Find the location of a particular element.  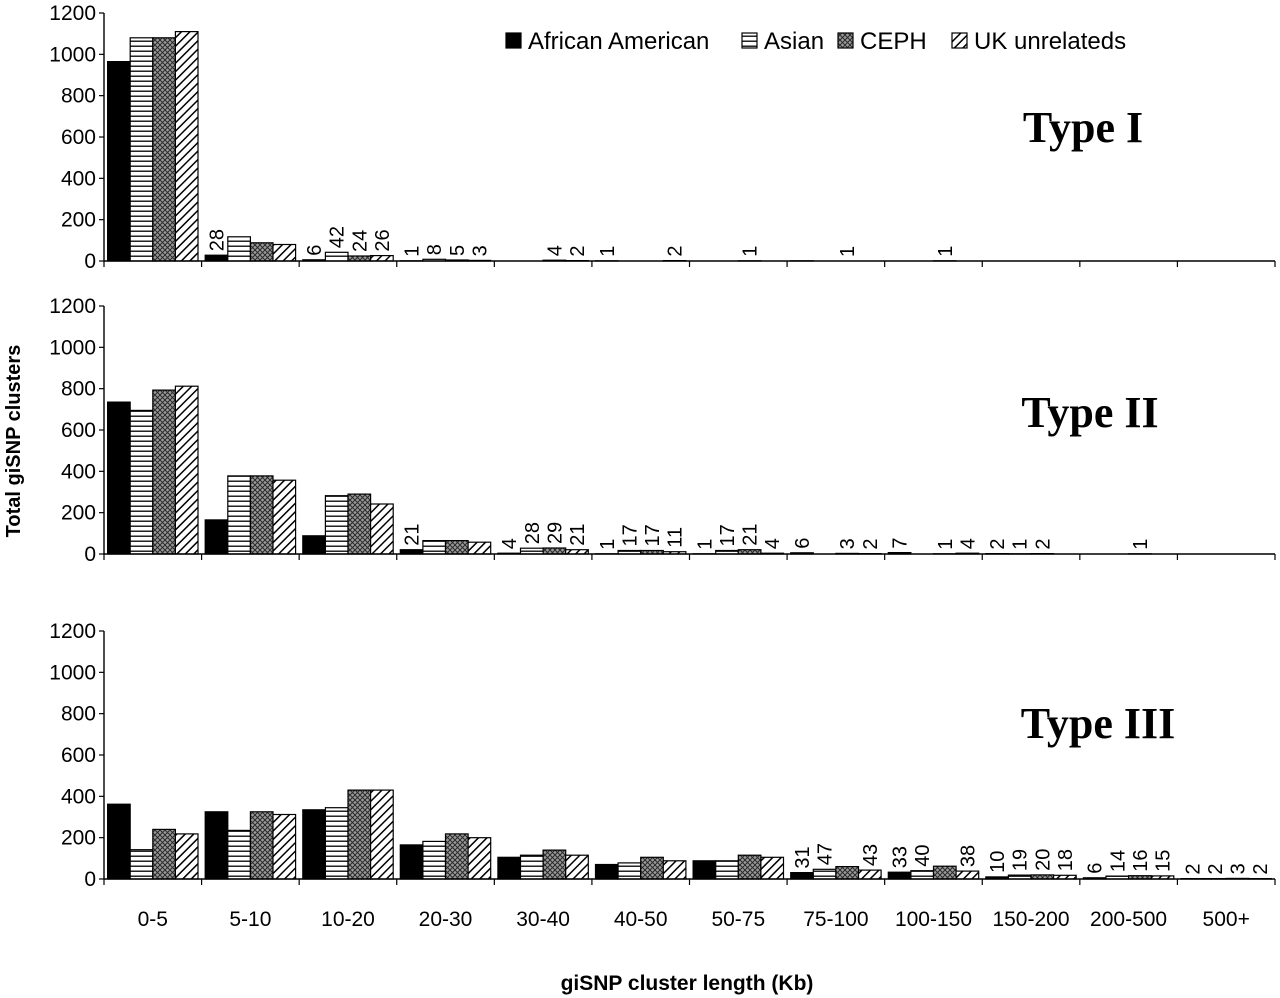

data-label: 42 is located at coordinates (338, 237).